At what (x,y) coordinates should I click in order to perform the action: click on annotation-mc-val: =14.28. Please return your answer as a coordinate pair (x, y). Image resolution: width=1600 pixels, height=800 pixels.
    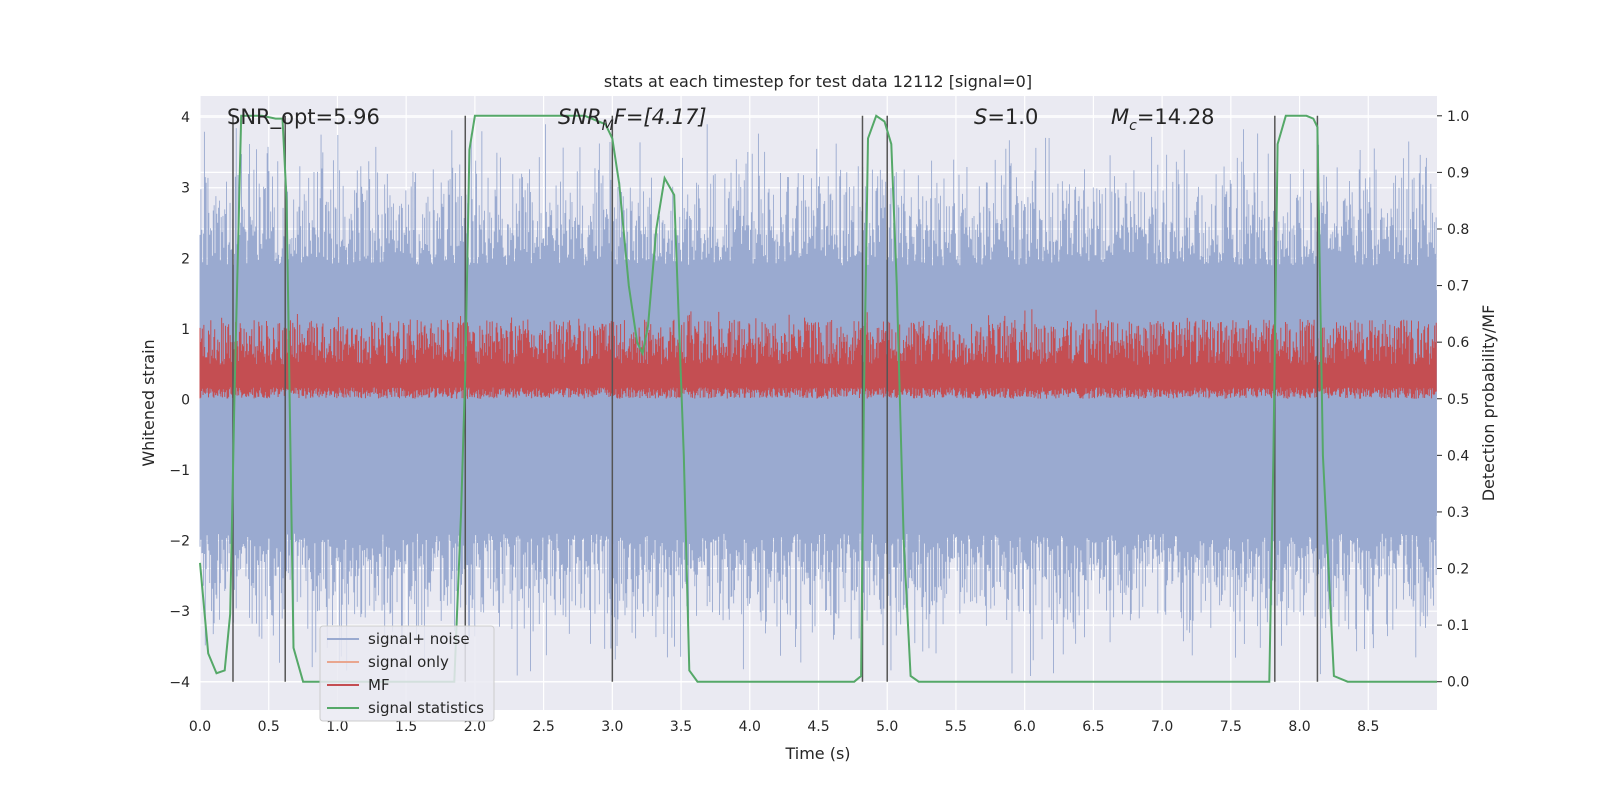
    Looking at the image, I should click on (1176, 117).